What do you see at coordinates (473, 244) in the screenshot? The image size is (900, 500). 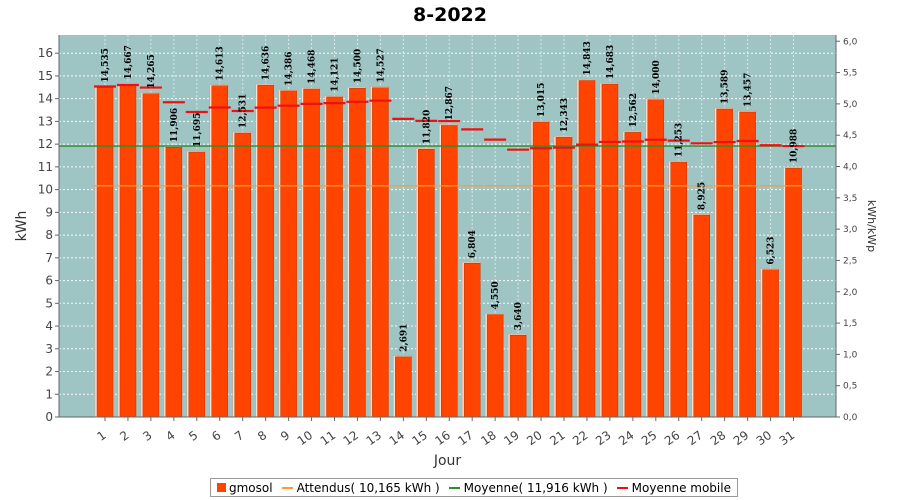 I see `data-label: 6,804` at bounding box center [473, 244].